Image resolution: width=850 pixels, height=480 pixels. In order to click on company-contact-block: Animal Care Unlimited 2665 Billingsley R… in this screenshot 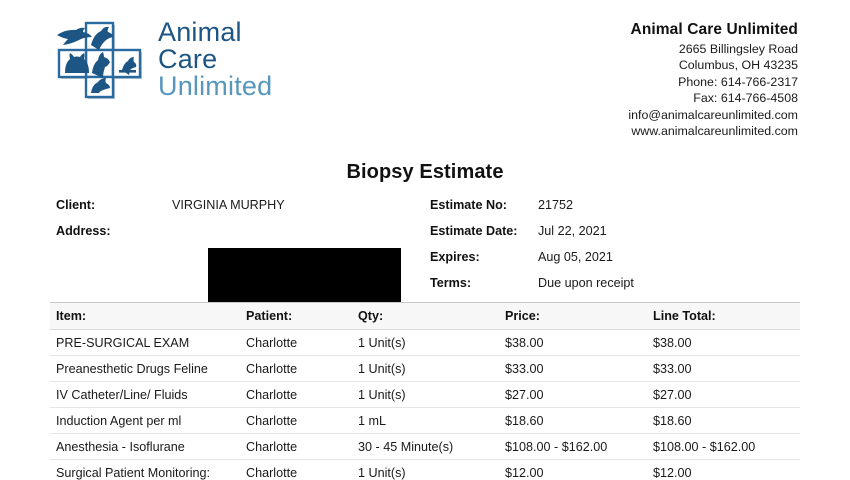, I will do `click(713, 80)`.